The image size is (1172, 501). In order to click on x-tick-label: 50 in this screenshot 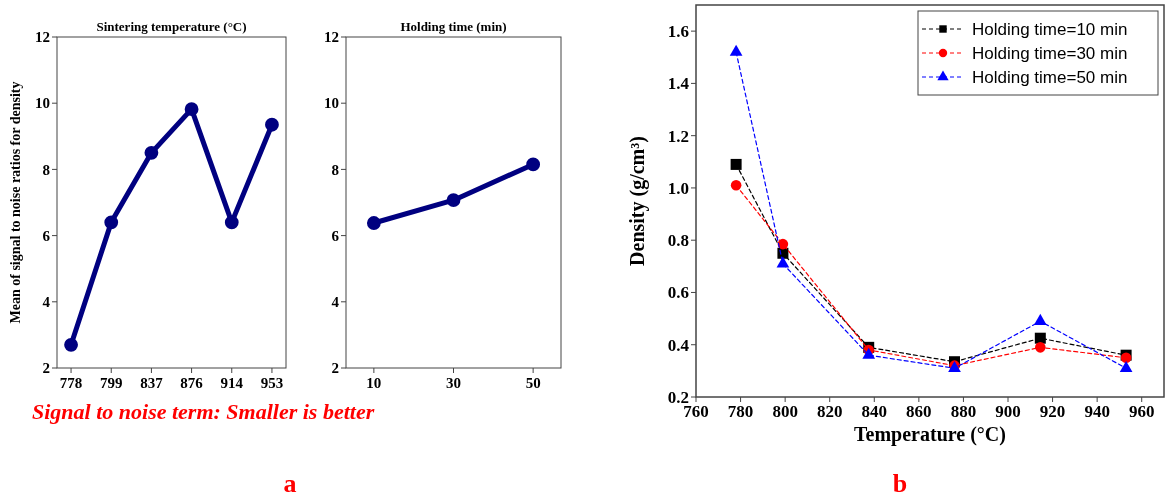, I will do `click(533, 383)`.